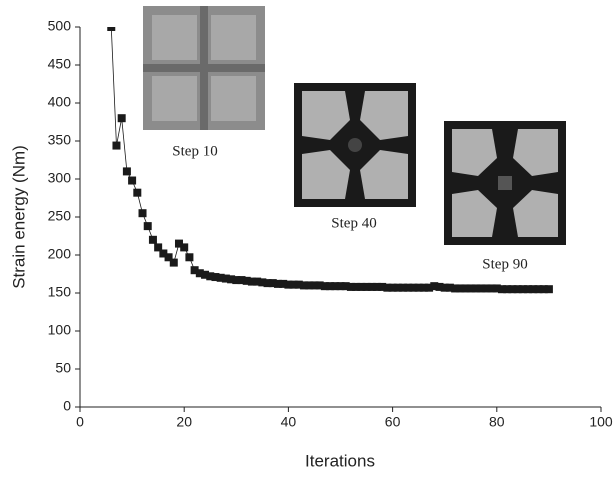  What do you see at coordinates (194, 151) in the screenshot?
I see `annotation: Step 10` at bounding box center [194, 151].